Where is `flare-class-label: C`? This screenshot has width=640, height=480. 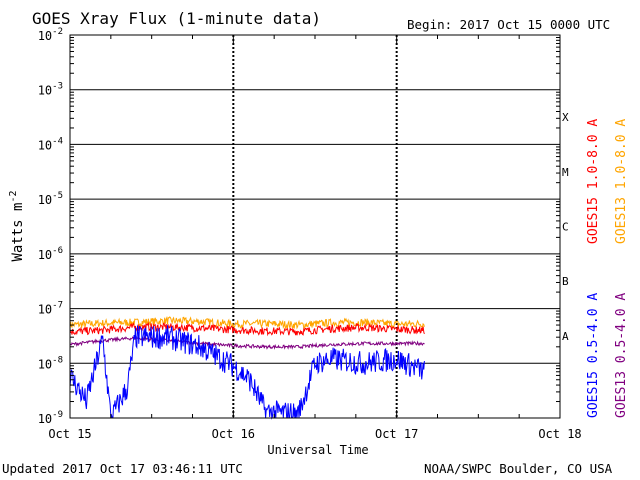
flare-class-label: C is located at coordinates (565, 227).